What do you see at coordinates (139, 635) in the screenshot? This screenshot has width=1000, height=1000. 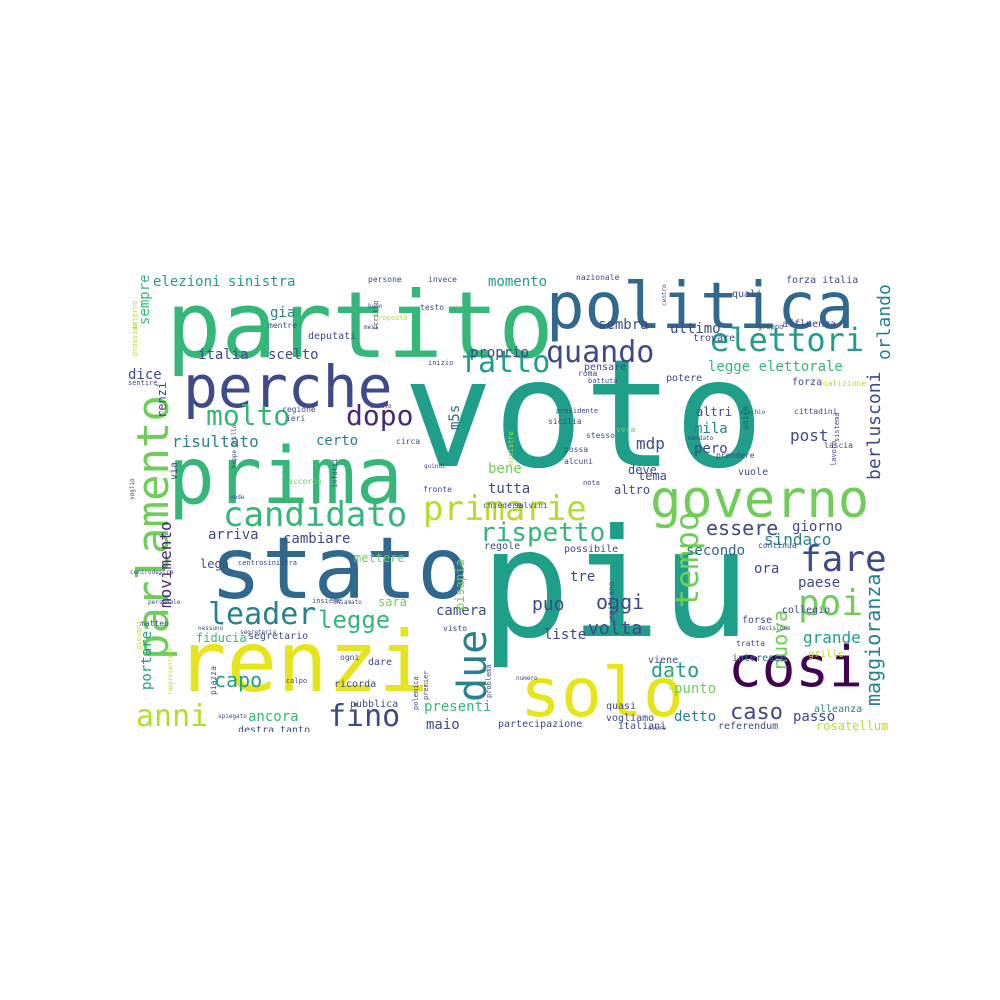 I see `word-prossimo: giovani` at bounding box center [139, 635].